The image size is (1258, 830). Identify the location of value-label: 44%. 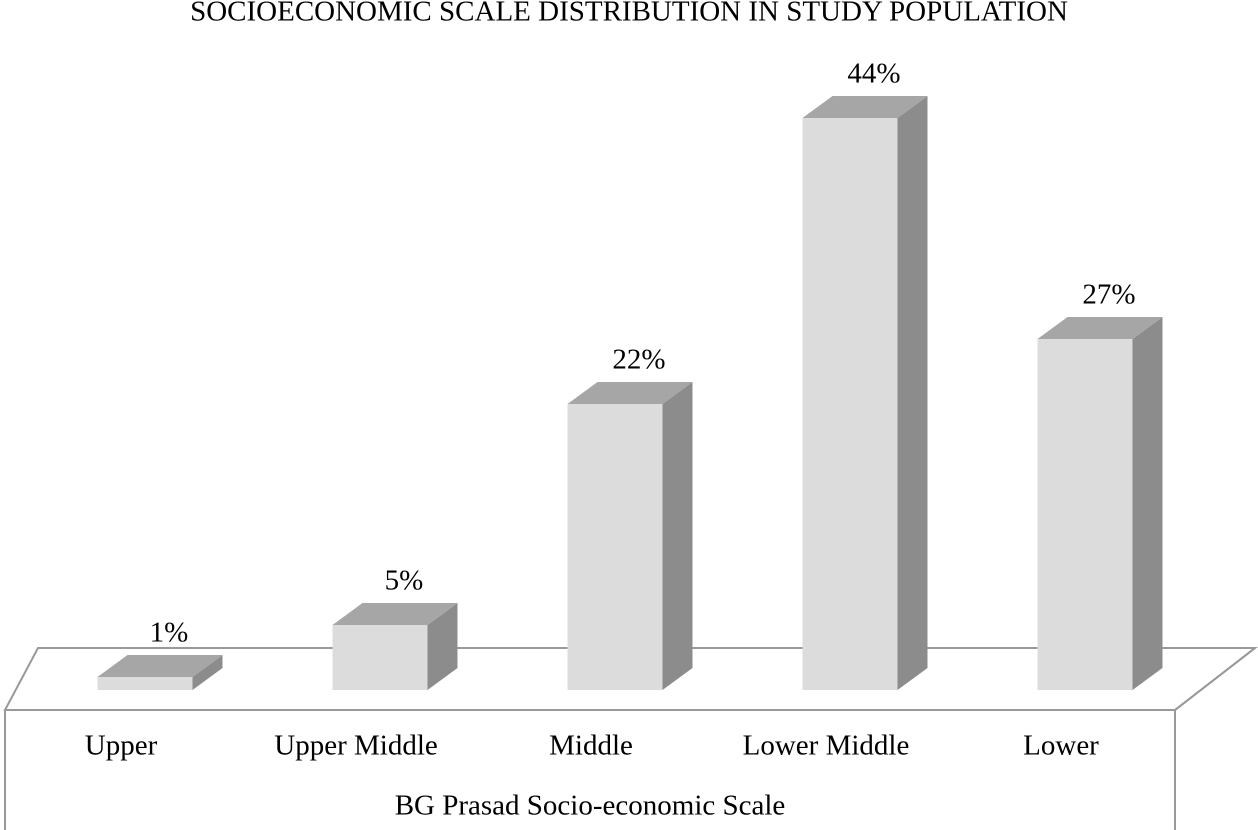
(873, 74).